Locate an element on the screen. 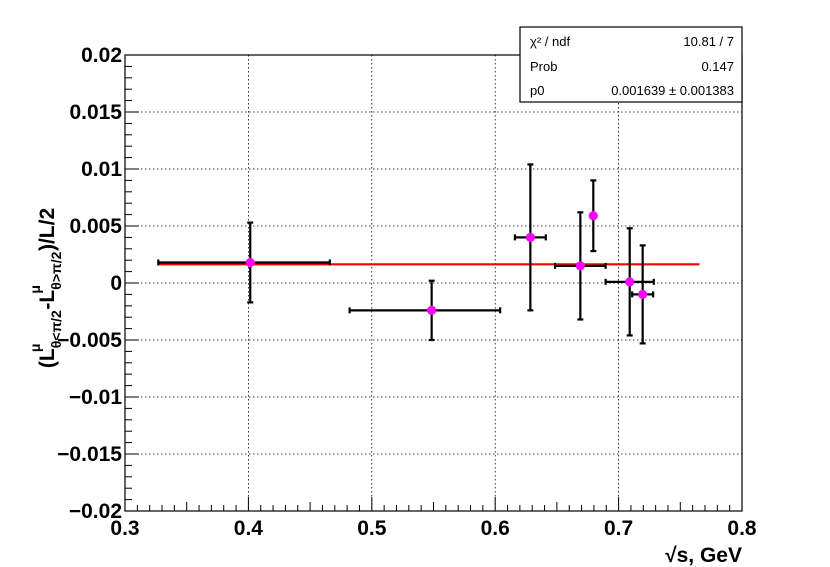 This screenshot has width=830, height=567. x-tick-label: 0.3 is located at coordinates (124, 528).